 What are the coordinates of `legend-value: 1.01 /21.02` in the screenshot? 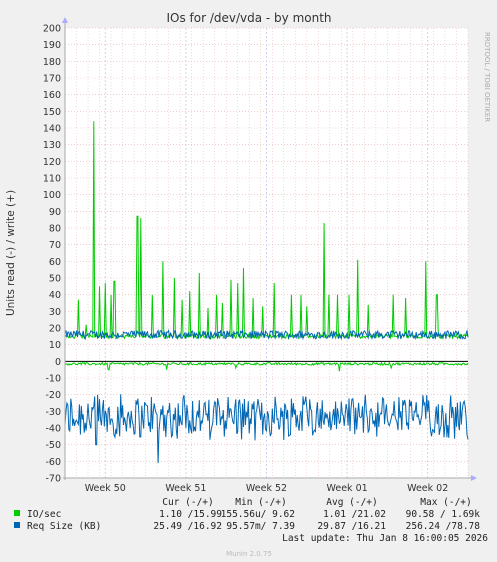 It's located at (354, 514).